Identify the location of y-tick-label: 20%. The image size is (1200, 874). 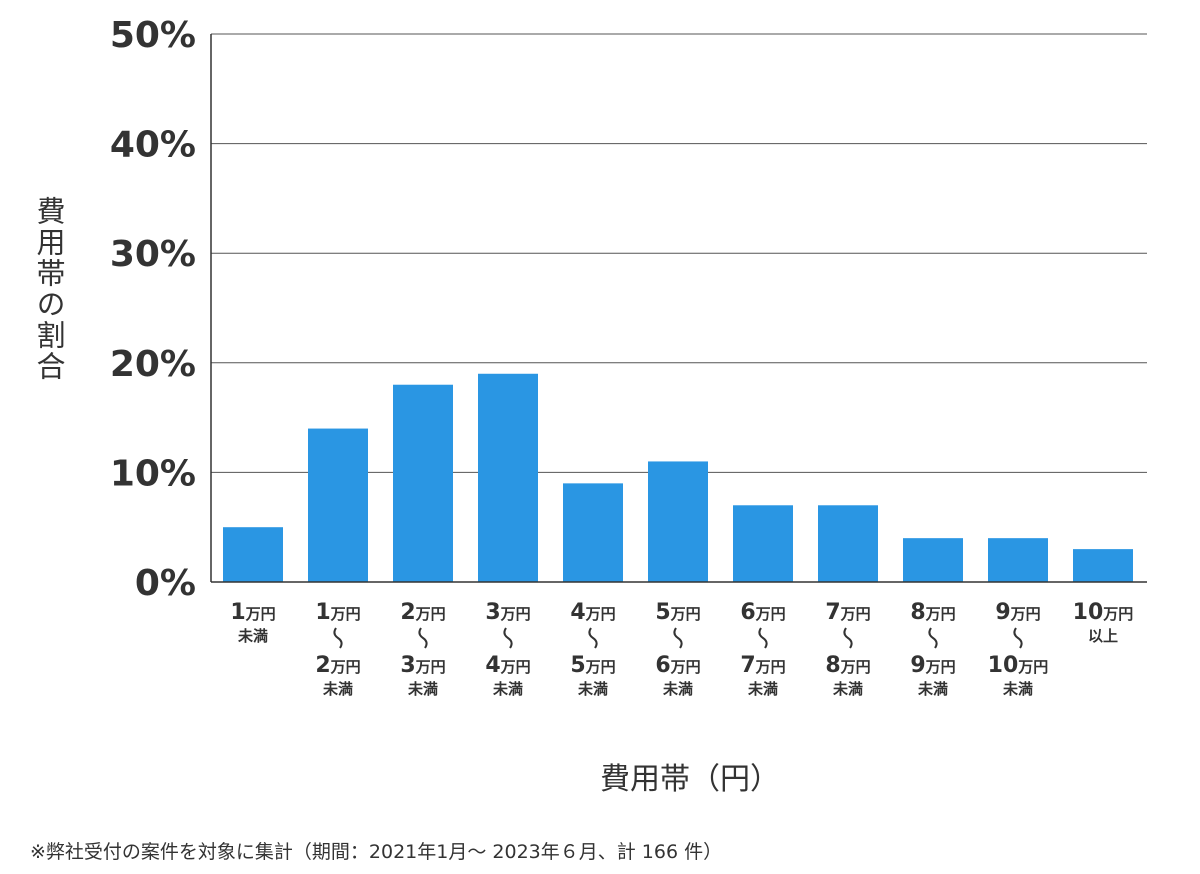
(153, 364).